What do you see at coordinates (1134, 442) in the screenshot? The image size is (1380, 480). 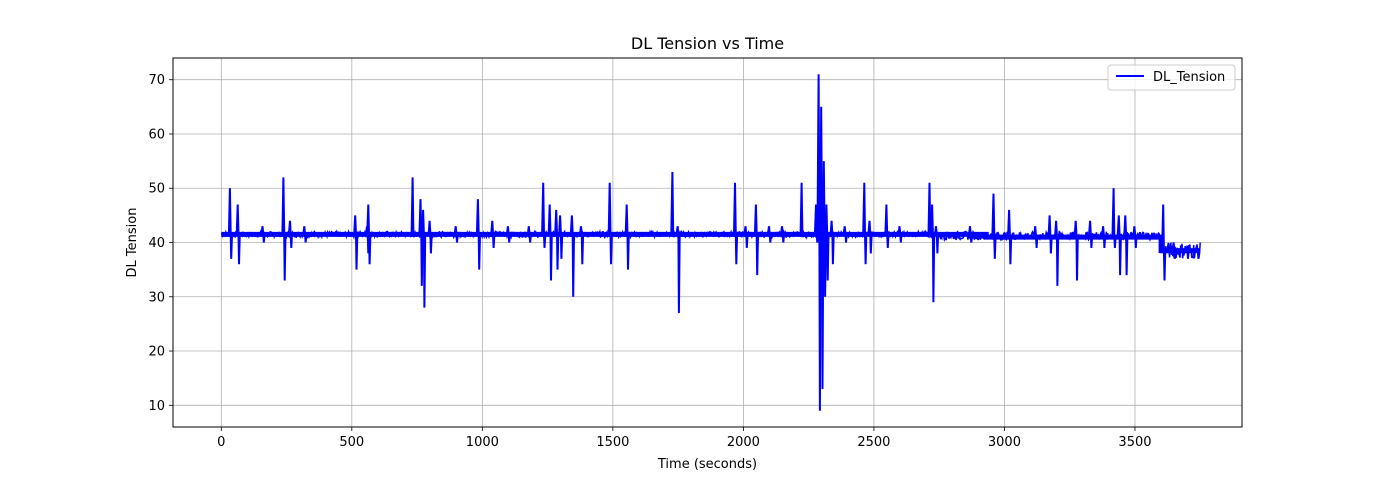 I see `x-tick-label: 3500` at bounding box center [1134, 442].